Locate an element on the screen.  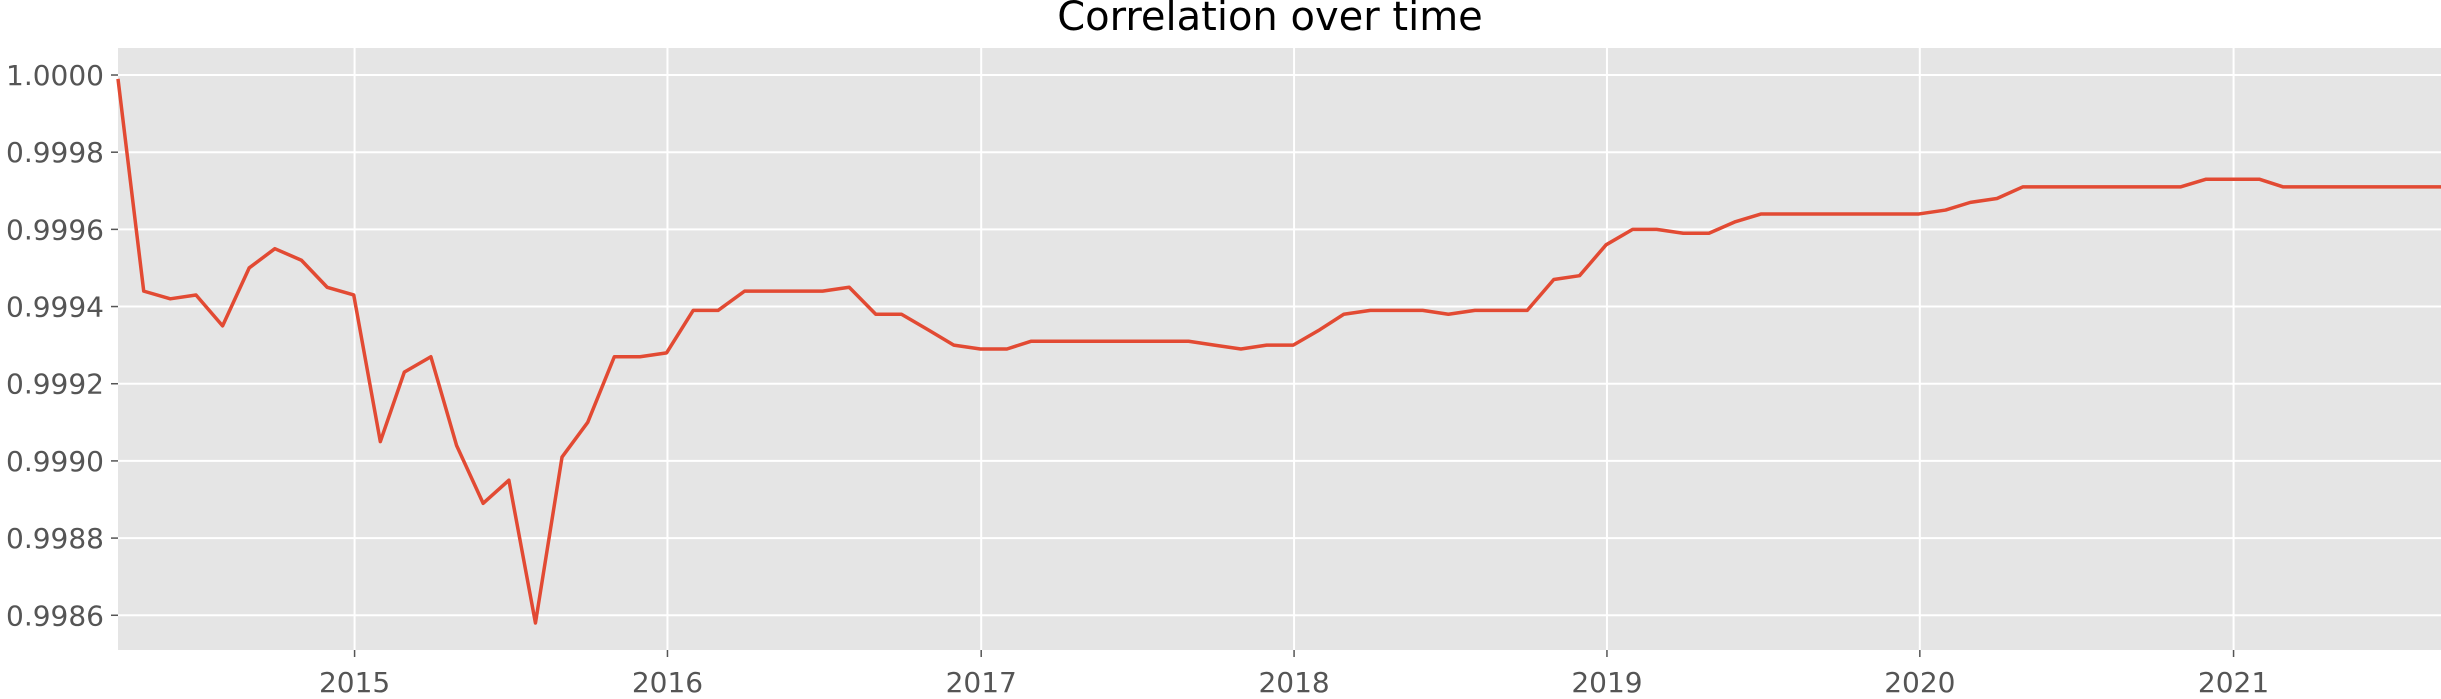
x-tick-label: 2019 is located at coordinates (1606, 682).